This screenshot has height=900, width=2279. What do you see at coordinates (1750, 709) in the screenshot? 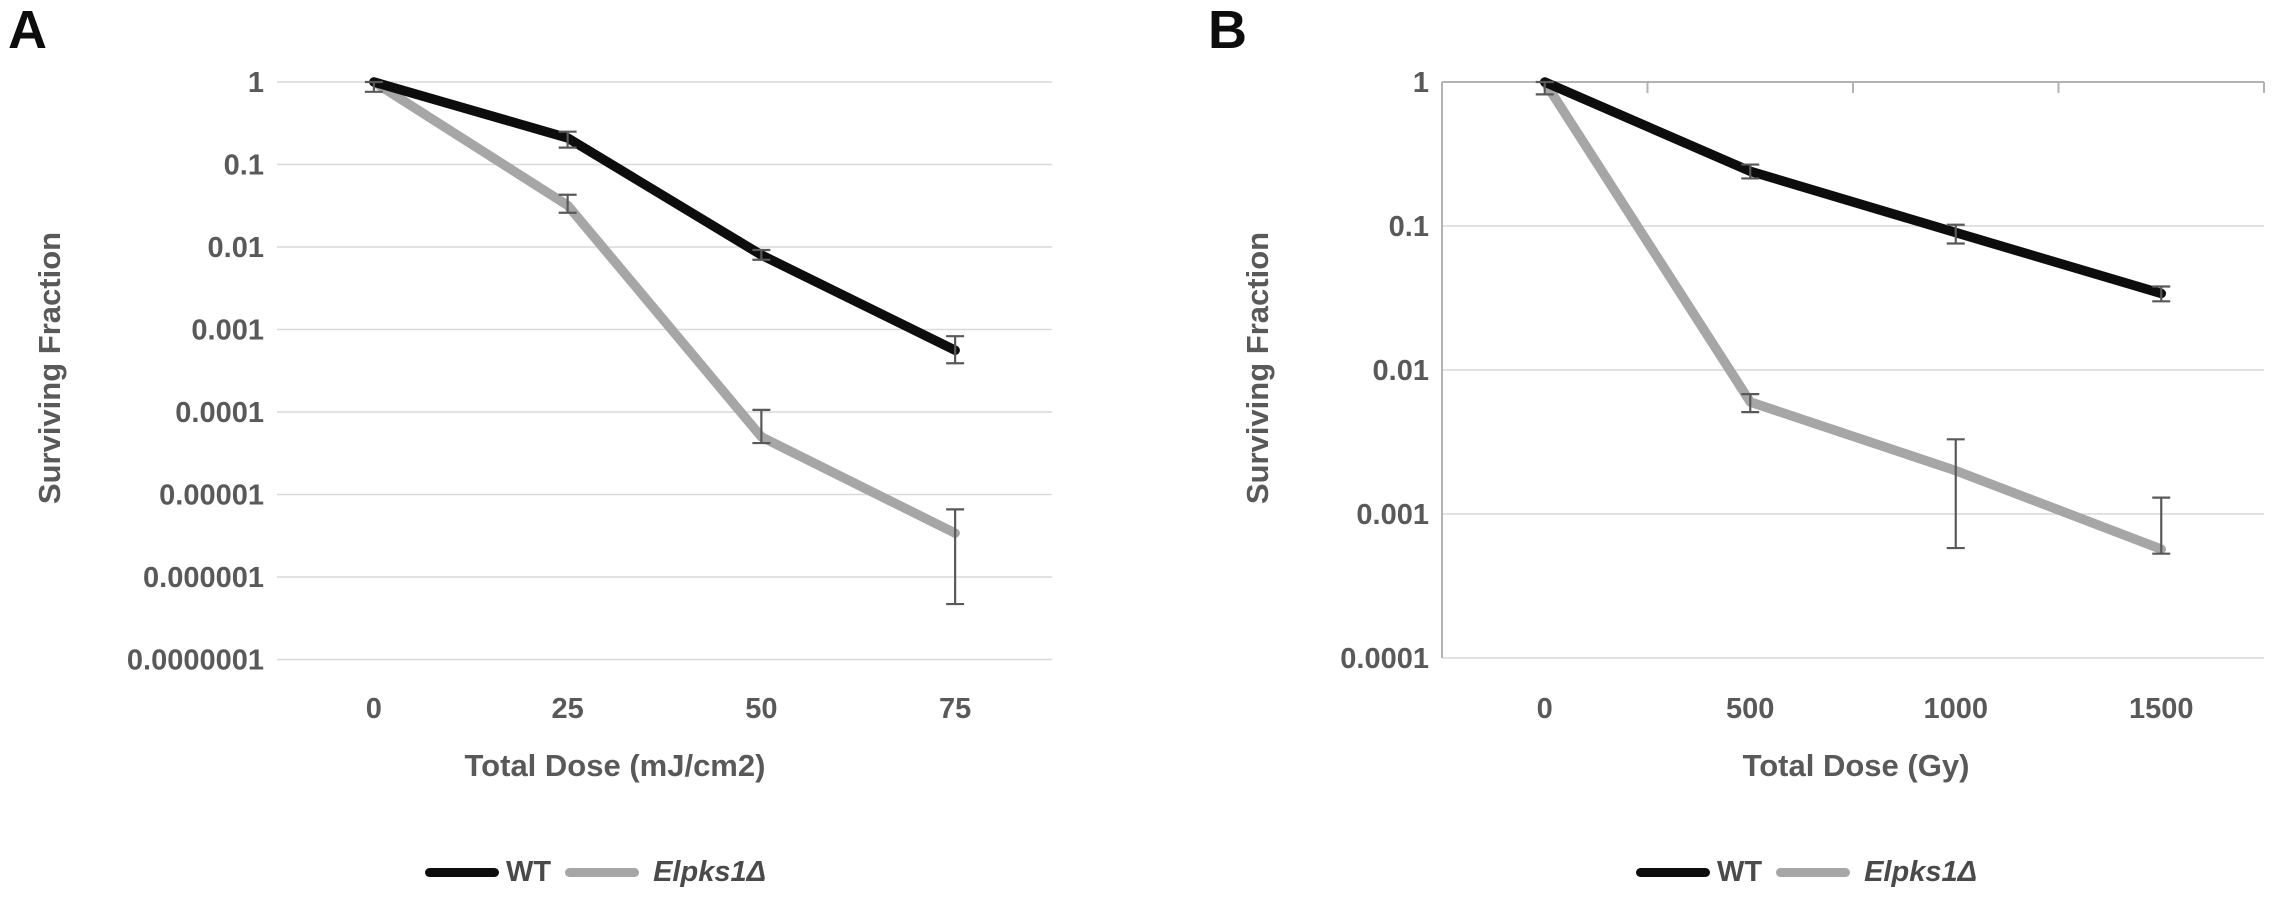
I see `x-tick-label: 500` at bounding box center [1750, 709].